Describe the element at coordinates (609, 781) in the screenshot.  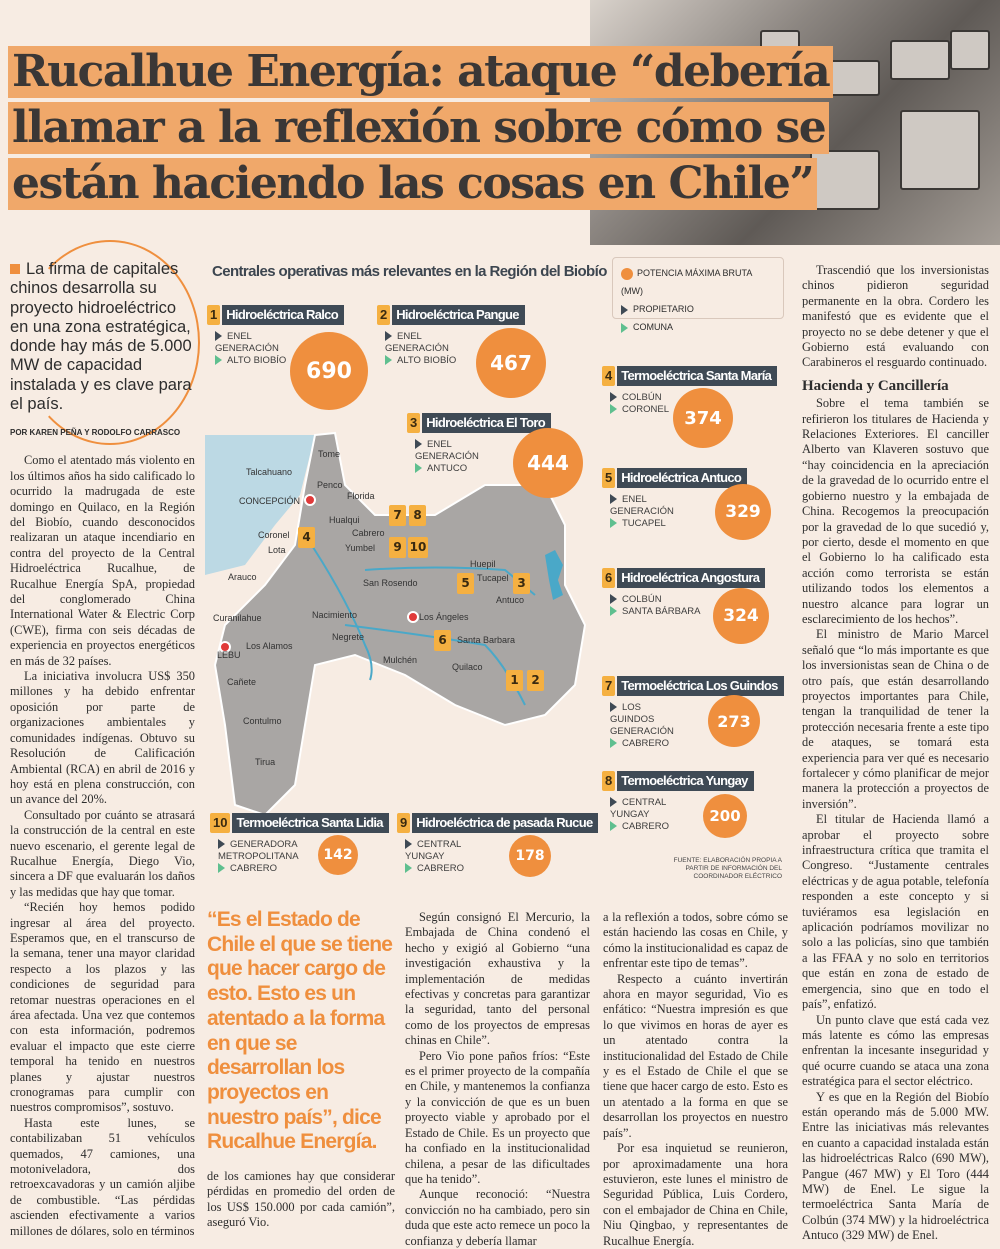
I see `plant-number: 8` at that location.